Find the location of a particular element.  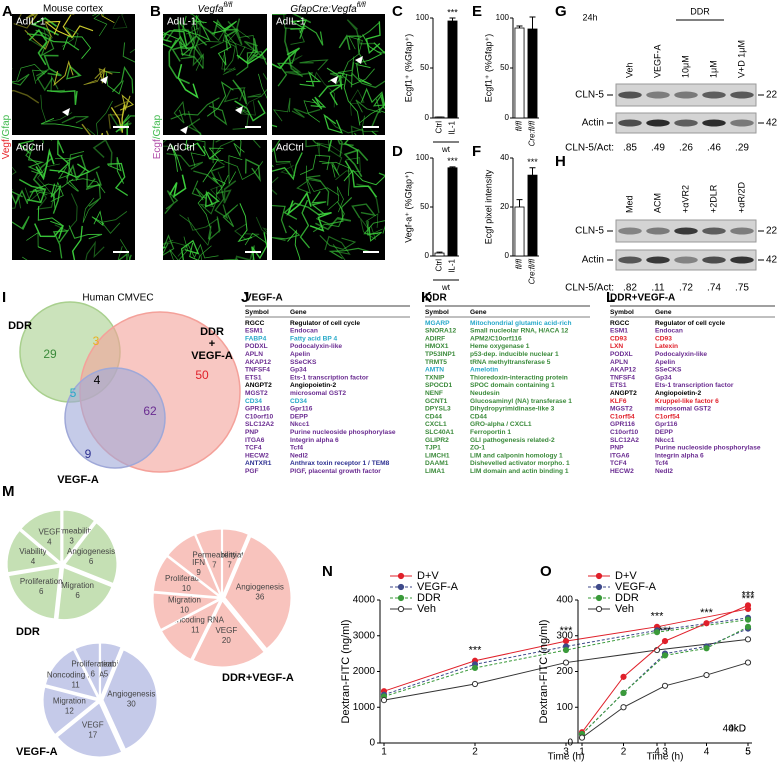

pie-name: VEGF-A is located at coordinates (37, 752).